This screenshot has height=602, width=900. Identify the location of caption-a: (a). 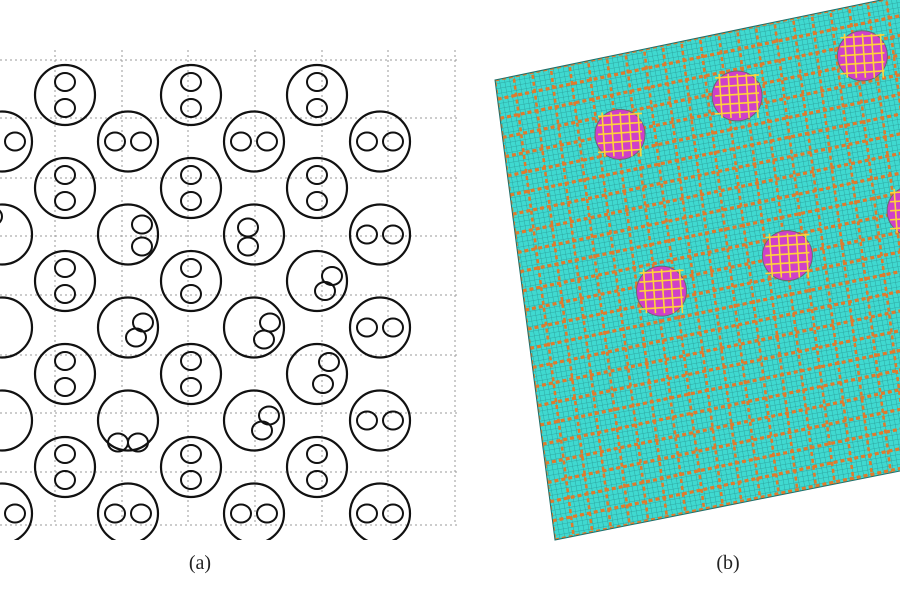
(200, 563).